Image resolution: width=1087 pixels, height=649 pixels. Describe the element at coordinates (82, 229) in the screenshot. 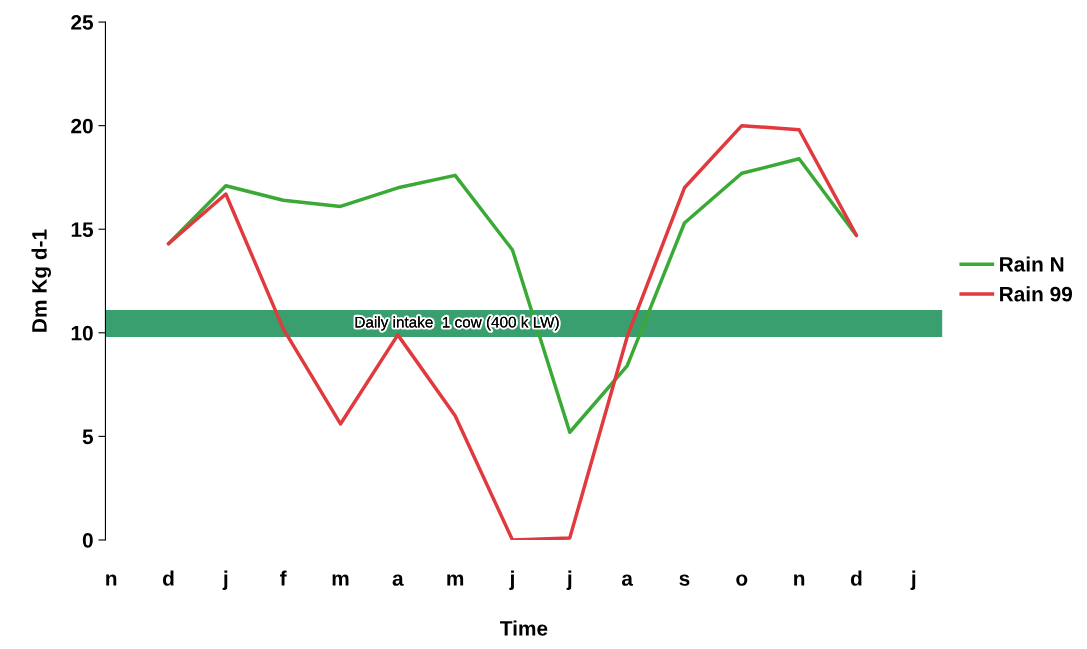

I see `y-tick-label: 15` at that location.